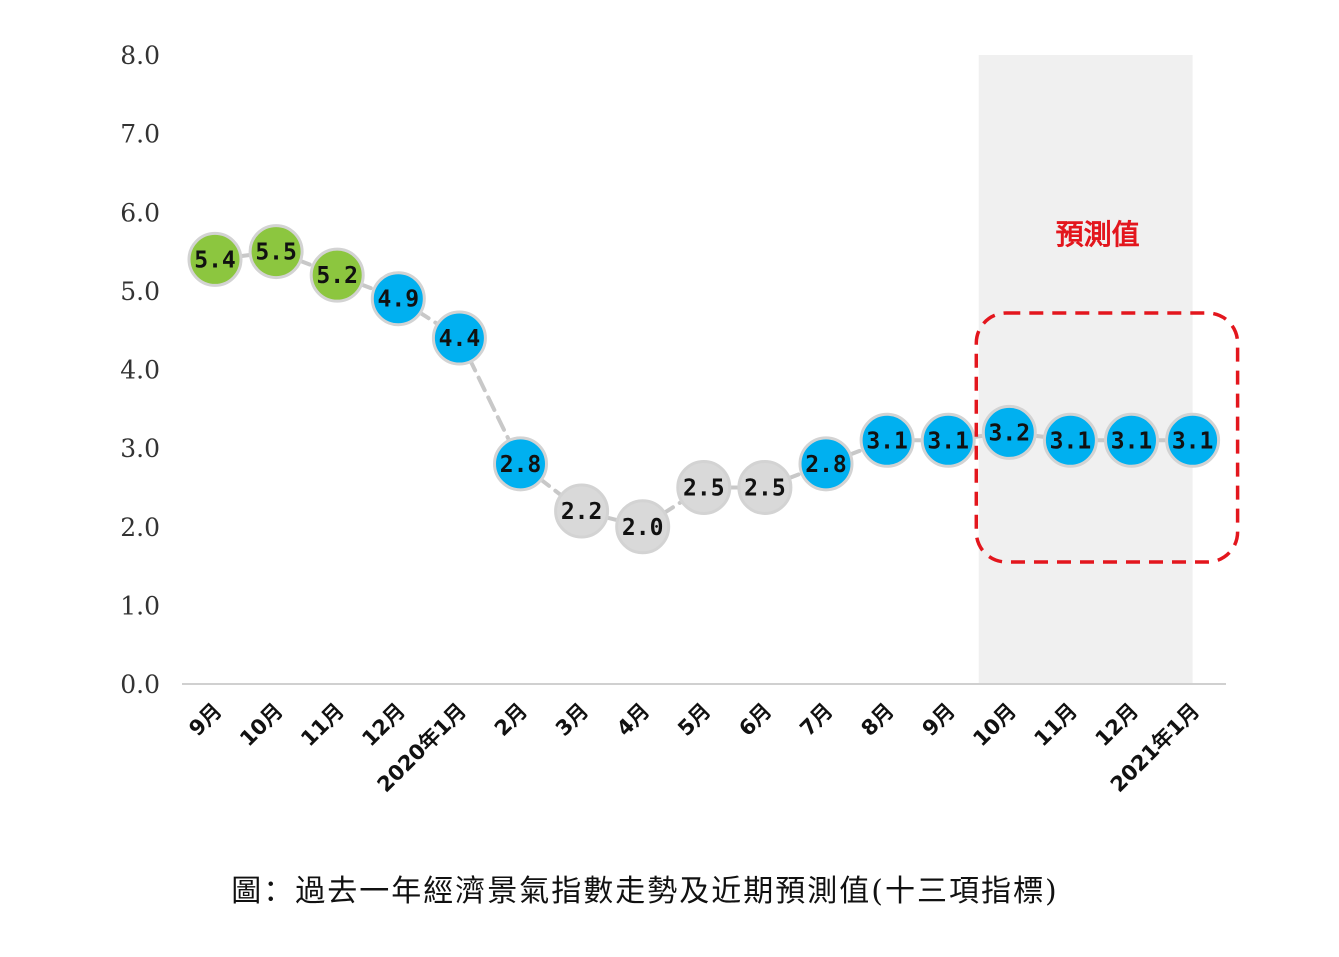 This screenshot has width=1339, height=957. What do you see at coordinates (140, 291) in the screenshot?
I see `y-tick-label: 5.0` at bounding box center [140, 291].